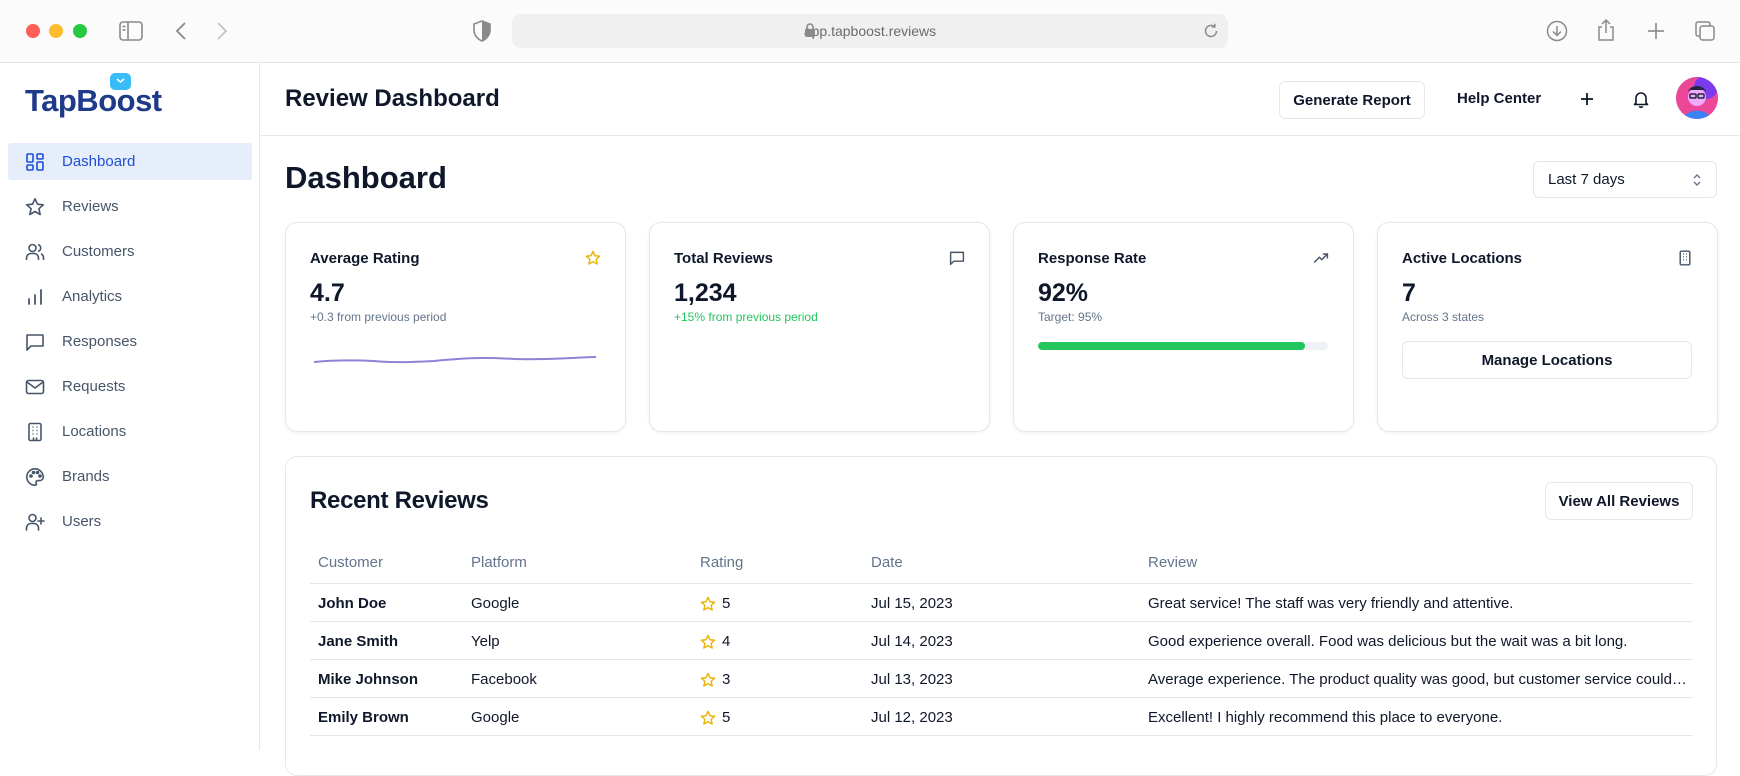 The width and height of the screenshot is (1740, 776). I want to click on date-range-value: Last 7 days, so click(1586, 179).